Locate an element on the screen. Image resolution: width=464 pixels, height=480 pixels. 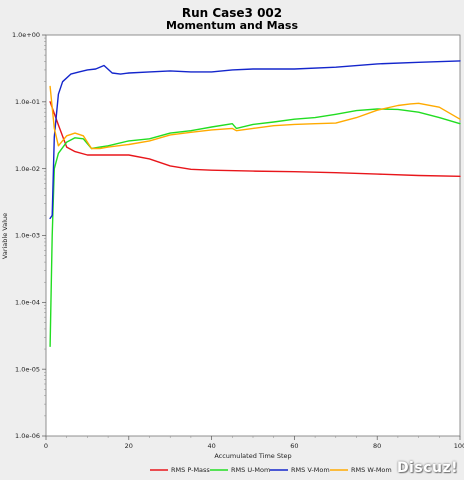
y-tick-label: 1.0e-04 is located at coordinates (27, 303).